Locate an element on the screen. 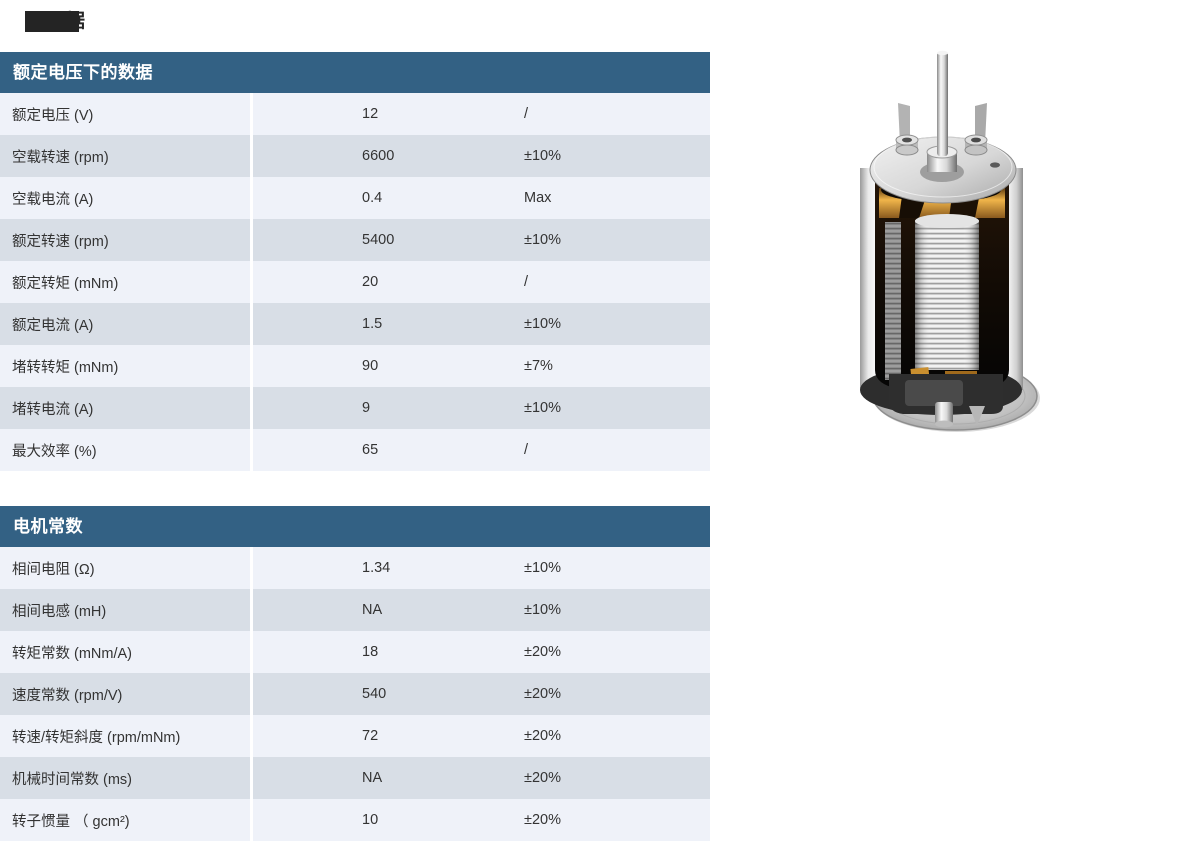 The image size is (1200, 842). table-row: 额定转速 (rpm) 5400 ±10% is located at coordinates (355, 240).